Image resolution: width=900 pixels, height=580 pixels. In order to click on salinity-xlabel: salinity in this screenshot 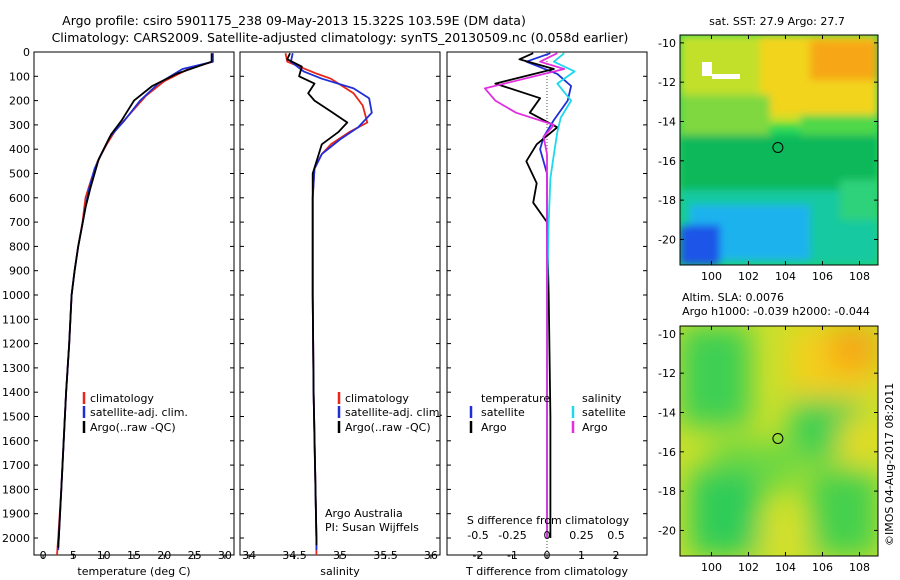, I will do `click(340, 571)`.